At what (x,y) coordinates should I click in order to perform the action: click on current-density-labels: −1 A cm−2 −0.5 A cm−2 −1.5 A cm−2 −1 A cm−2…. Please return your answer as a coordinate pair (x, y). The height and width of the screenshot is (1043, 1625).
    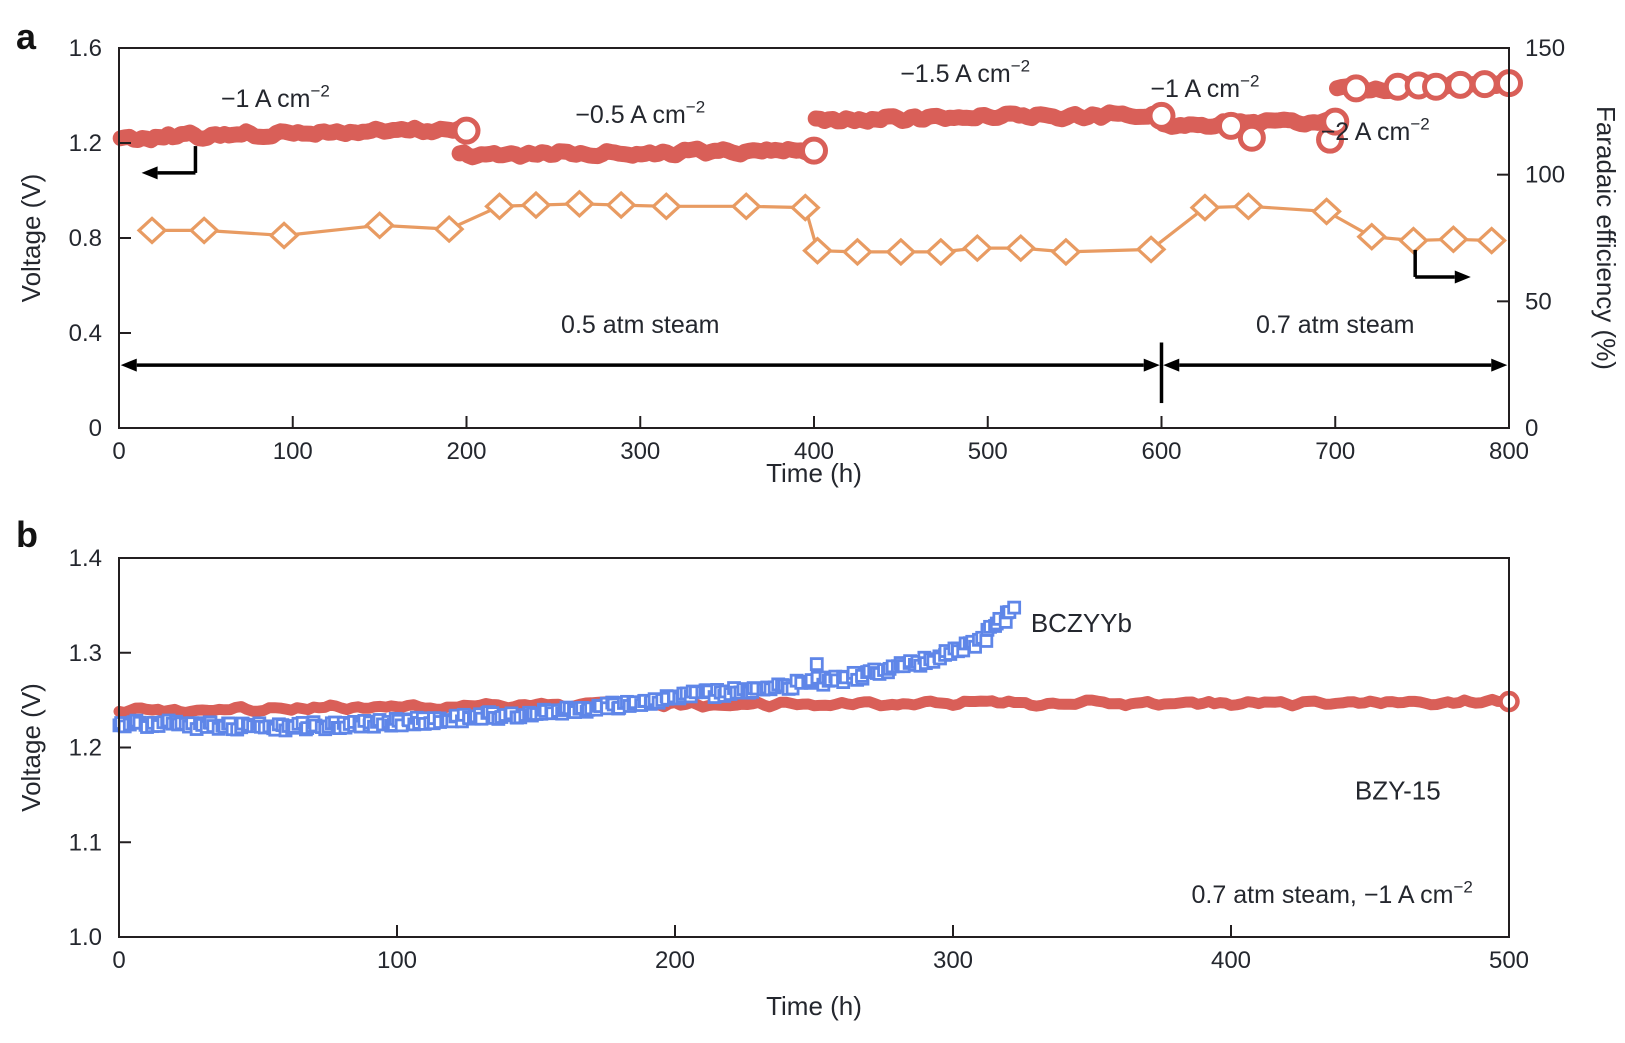
    Looking at the image, I should click on (825, 100).